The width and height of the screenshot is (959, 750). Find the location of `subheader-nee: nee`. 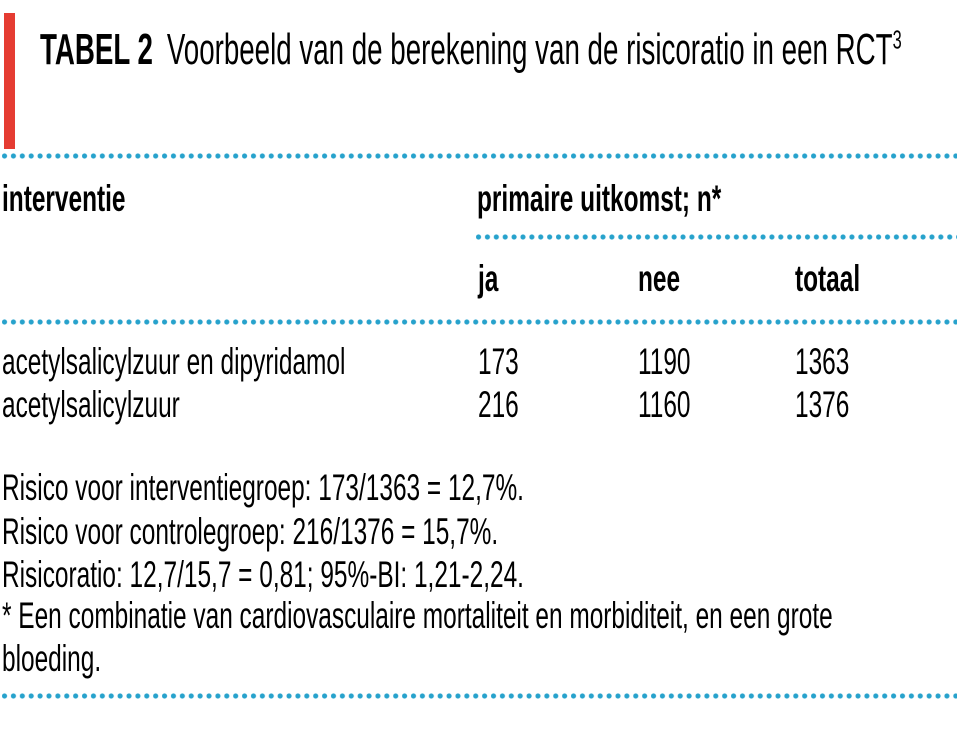

subheader-nee: nee is located at coordinates (659, 278).